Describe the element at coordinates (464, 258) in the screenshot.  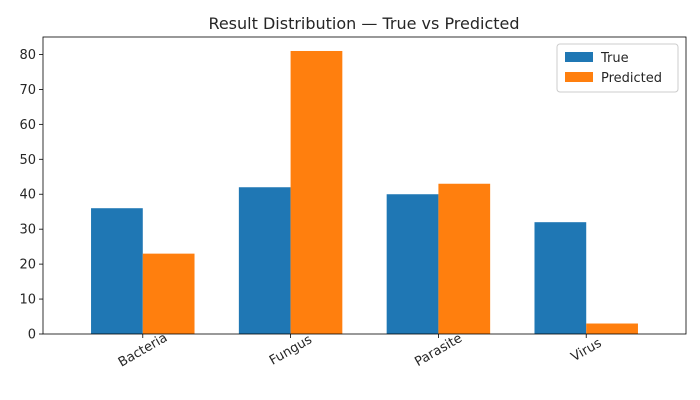
I see `bar-predicted-parasite` at that location.